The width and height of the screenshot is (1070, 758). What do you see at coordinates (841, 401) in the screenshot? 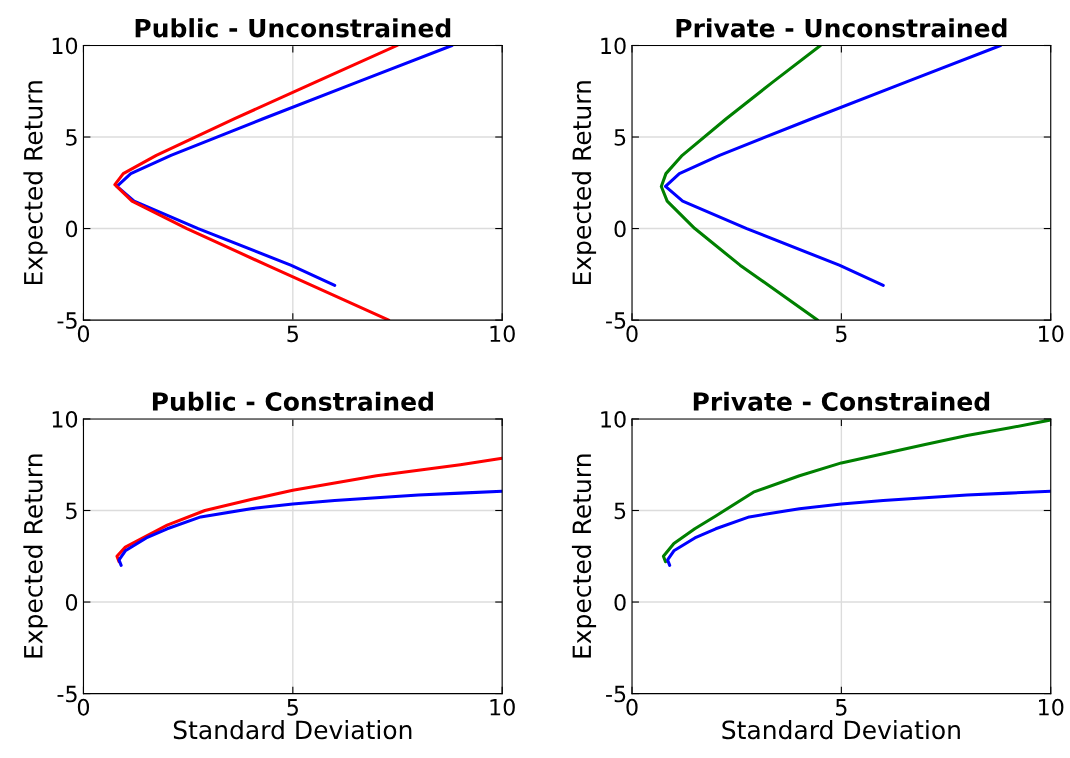
I see `chart-title: Private - Constrained` at bounding box center [841, 401].